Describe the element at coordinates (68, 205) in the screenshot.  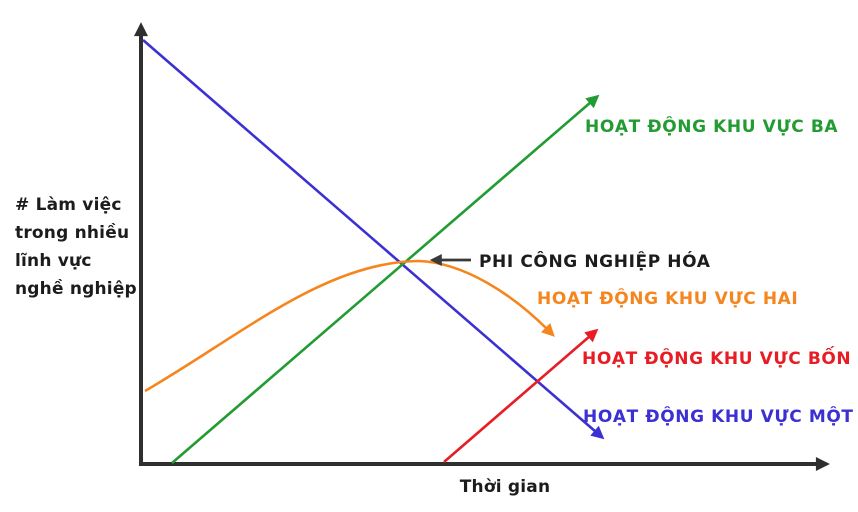
I see `y-axis-label-line1: # Làm việc` at that location.